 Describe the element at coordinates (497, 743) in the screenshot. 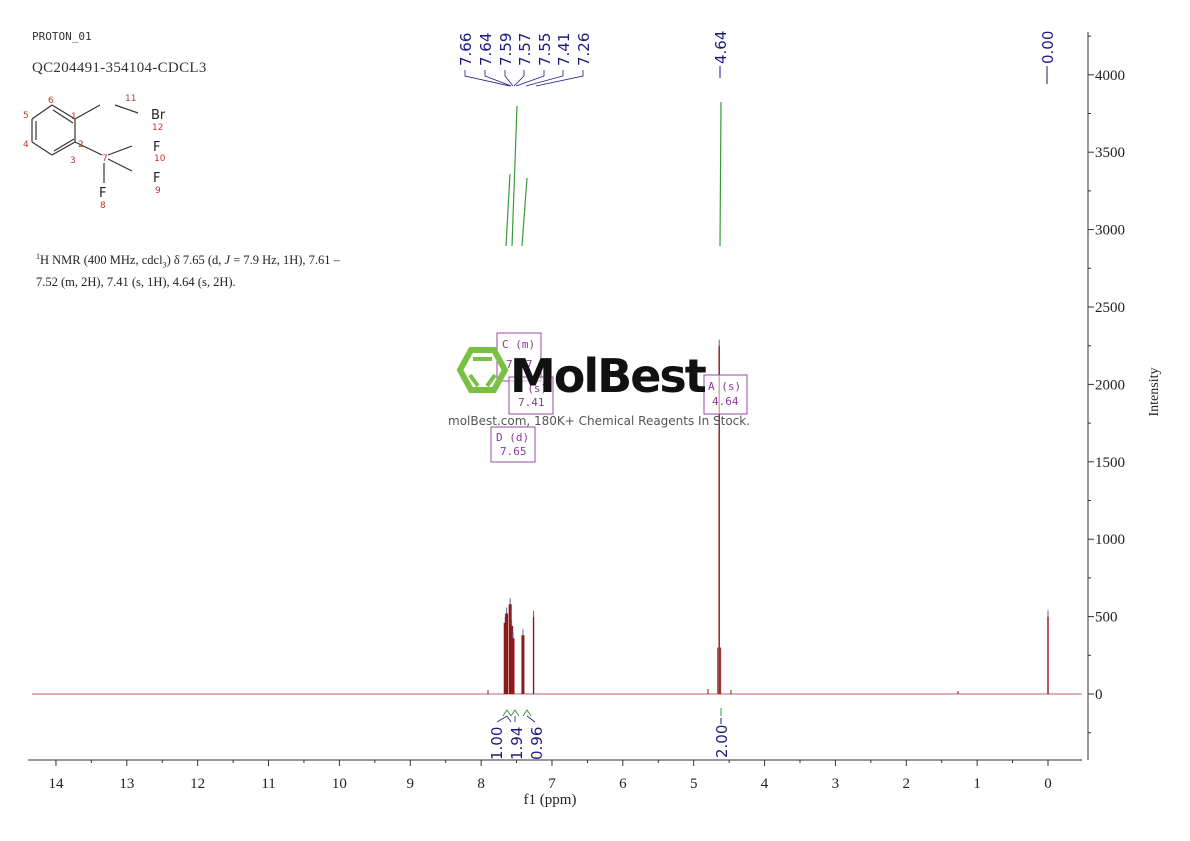

I see `integral-label: 1.00` at that location.